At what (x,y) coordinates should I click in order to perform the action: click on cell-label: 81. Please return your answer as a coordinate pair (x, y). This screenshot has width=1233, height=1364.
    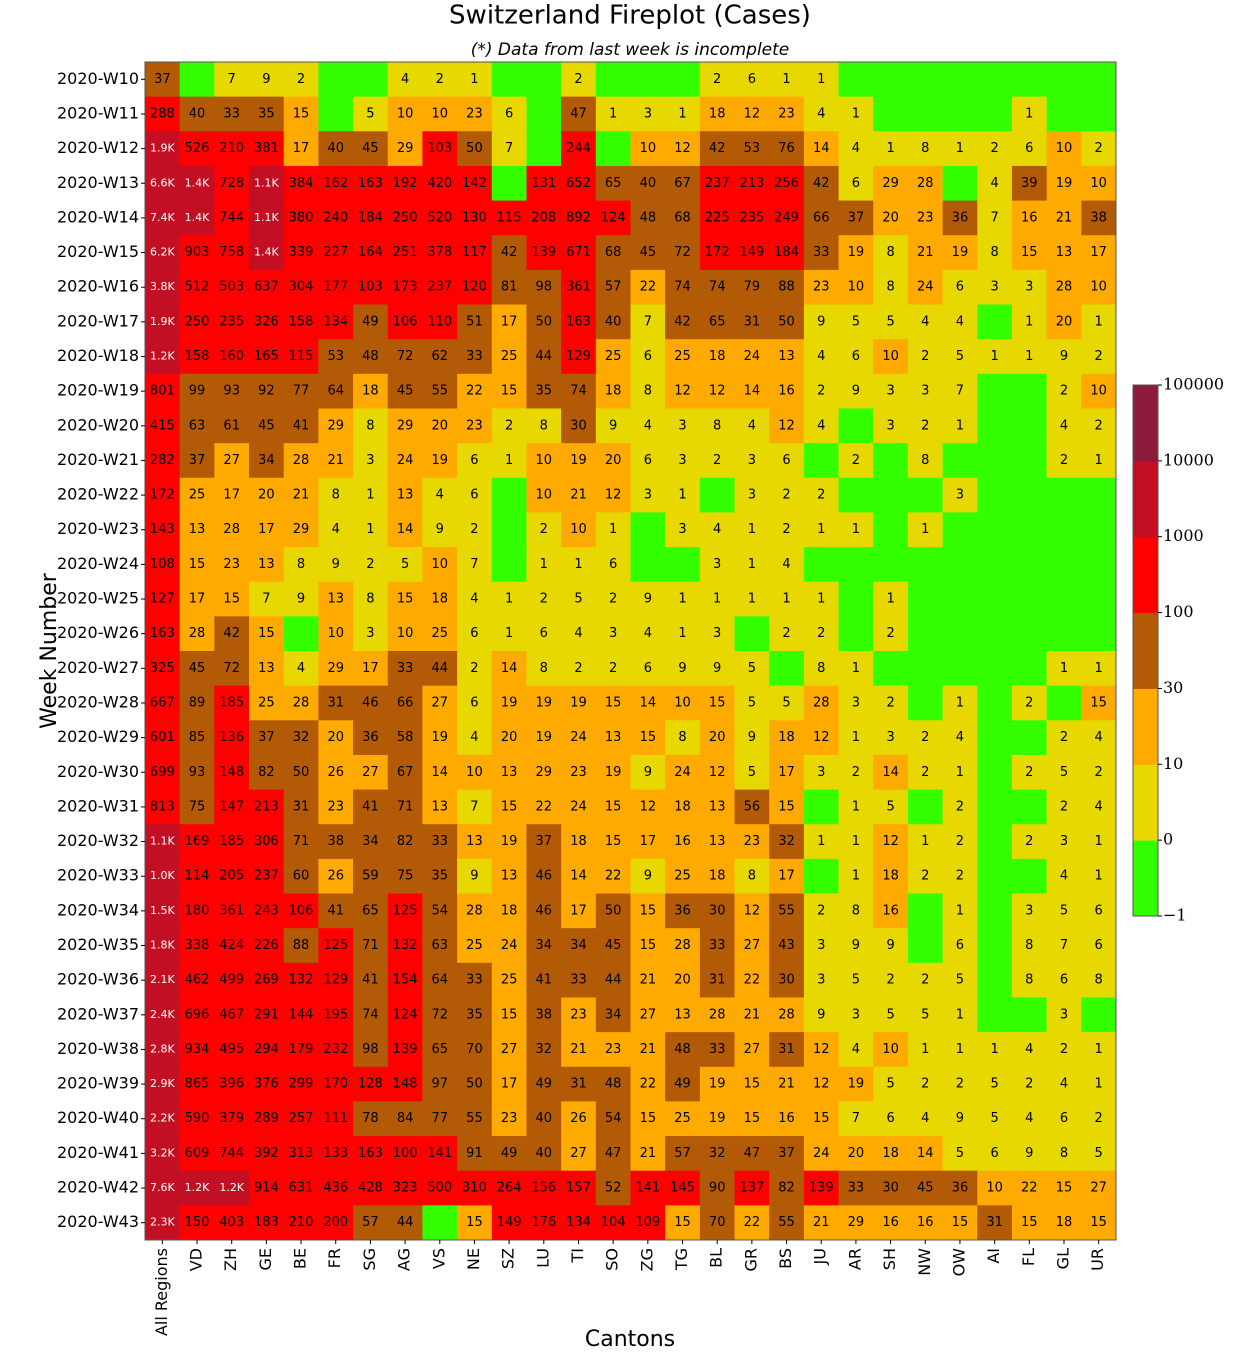
    Looking at the image, I should click on (509, 287).